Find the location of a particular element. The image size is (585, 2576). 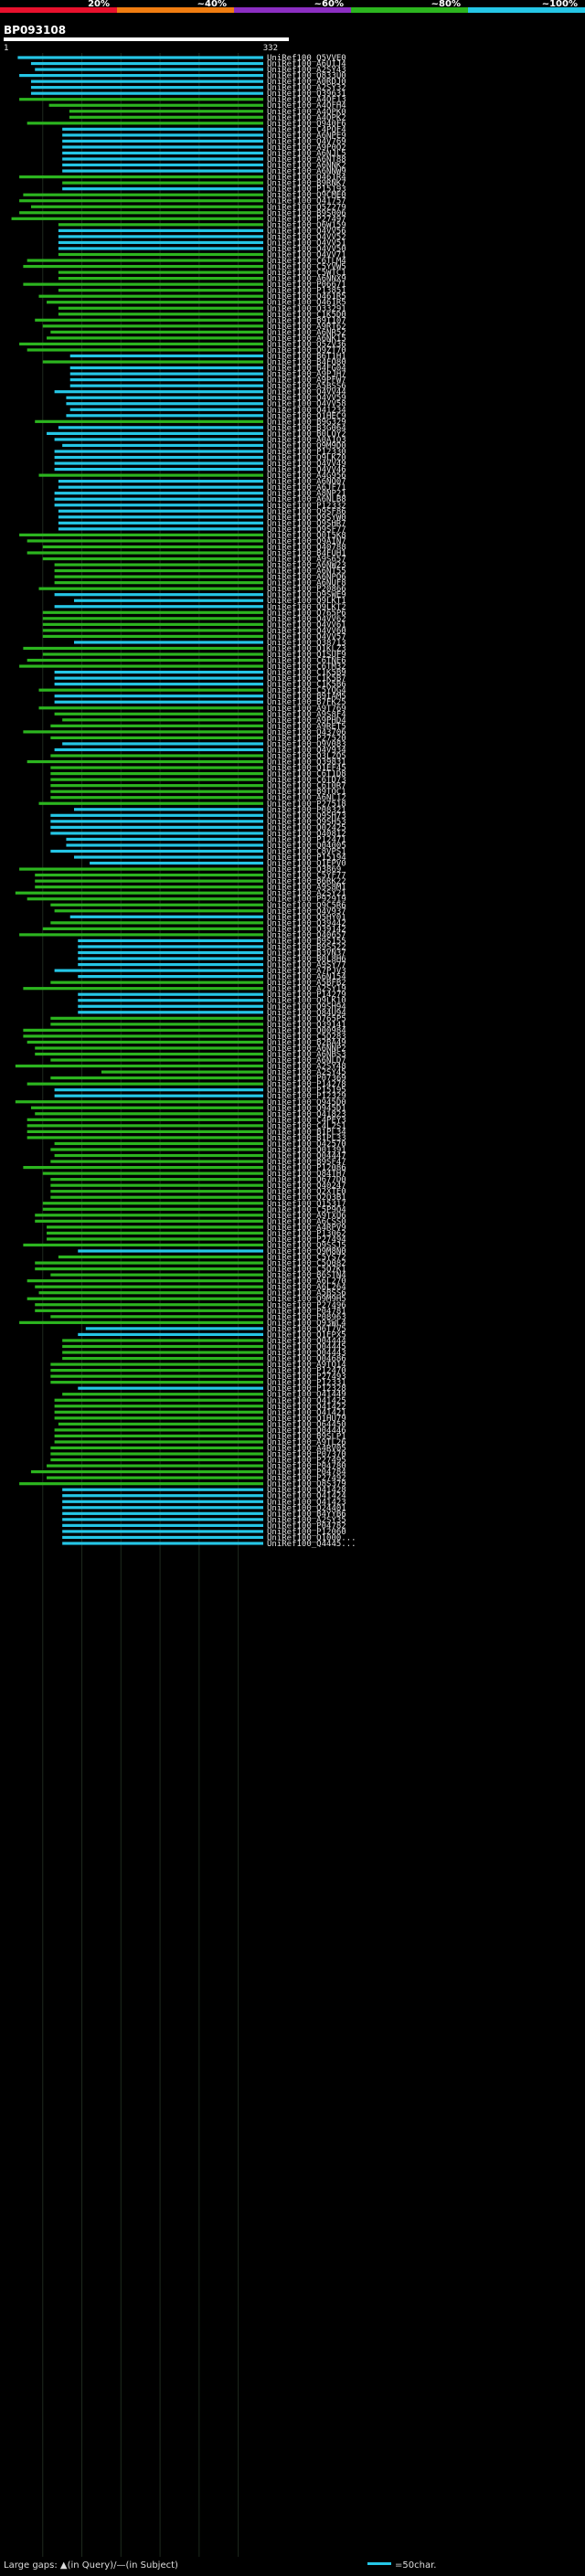

hit-label: UniRef100_A4QF13 is located at coordinates (307, 100).